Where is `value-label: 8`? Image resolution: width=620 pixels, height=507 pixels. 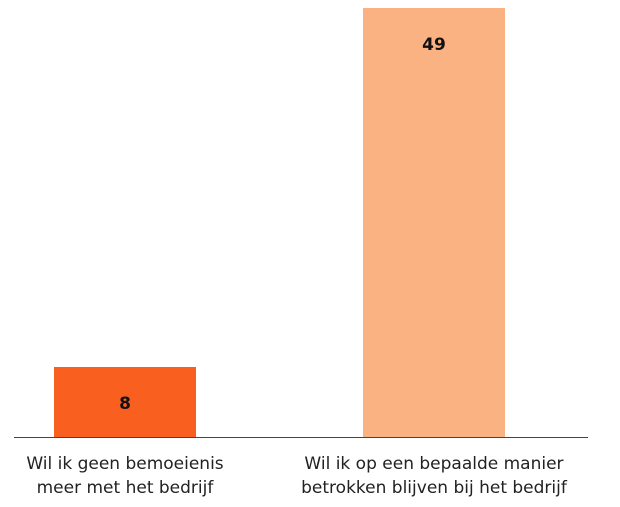 value-label: 8 is located at coordinates (125, 403).